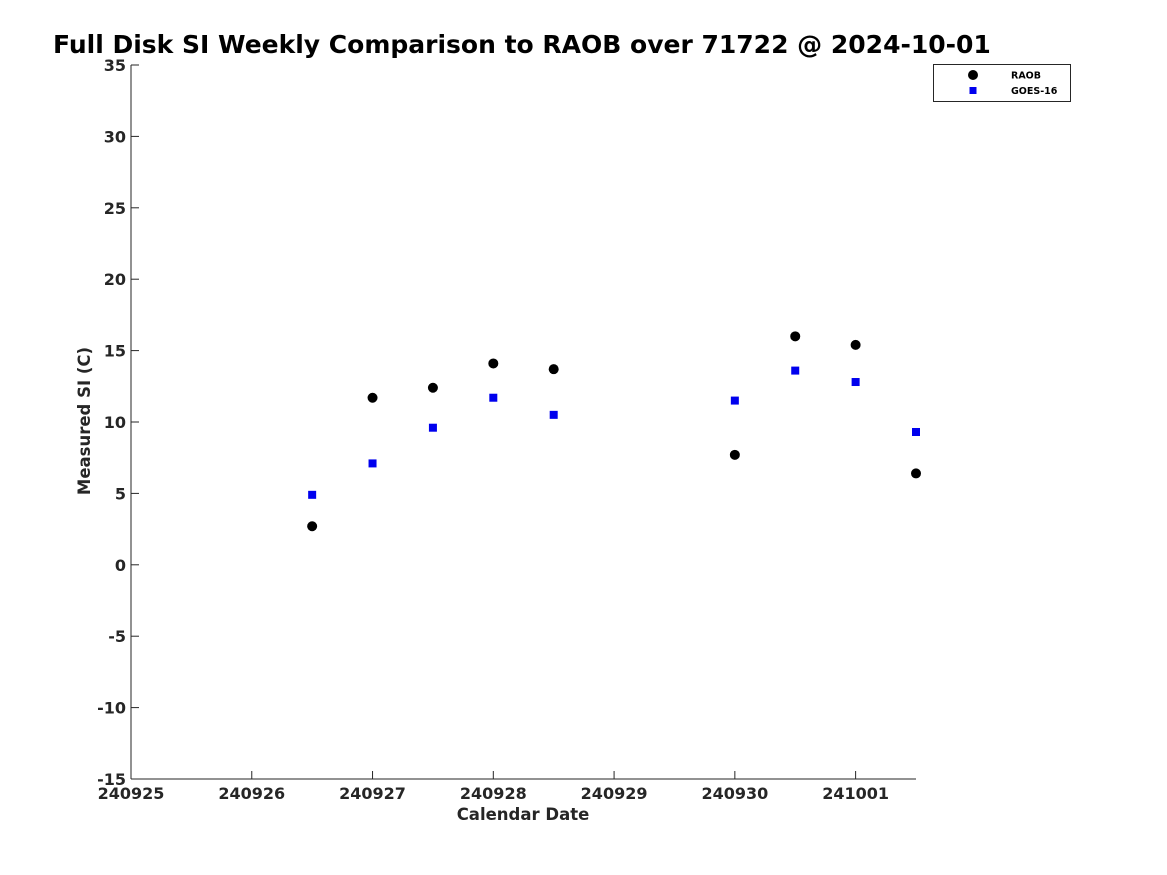 The height and width of the screenshot is (875, 1167). What do you see at coordinates (614, 431) in the screenshot?
I see `data-marks` at bounding box center [614, 431].